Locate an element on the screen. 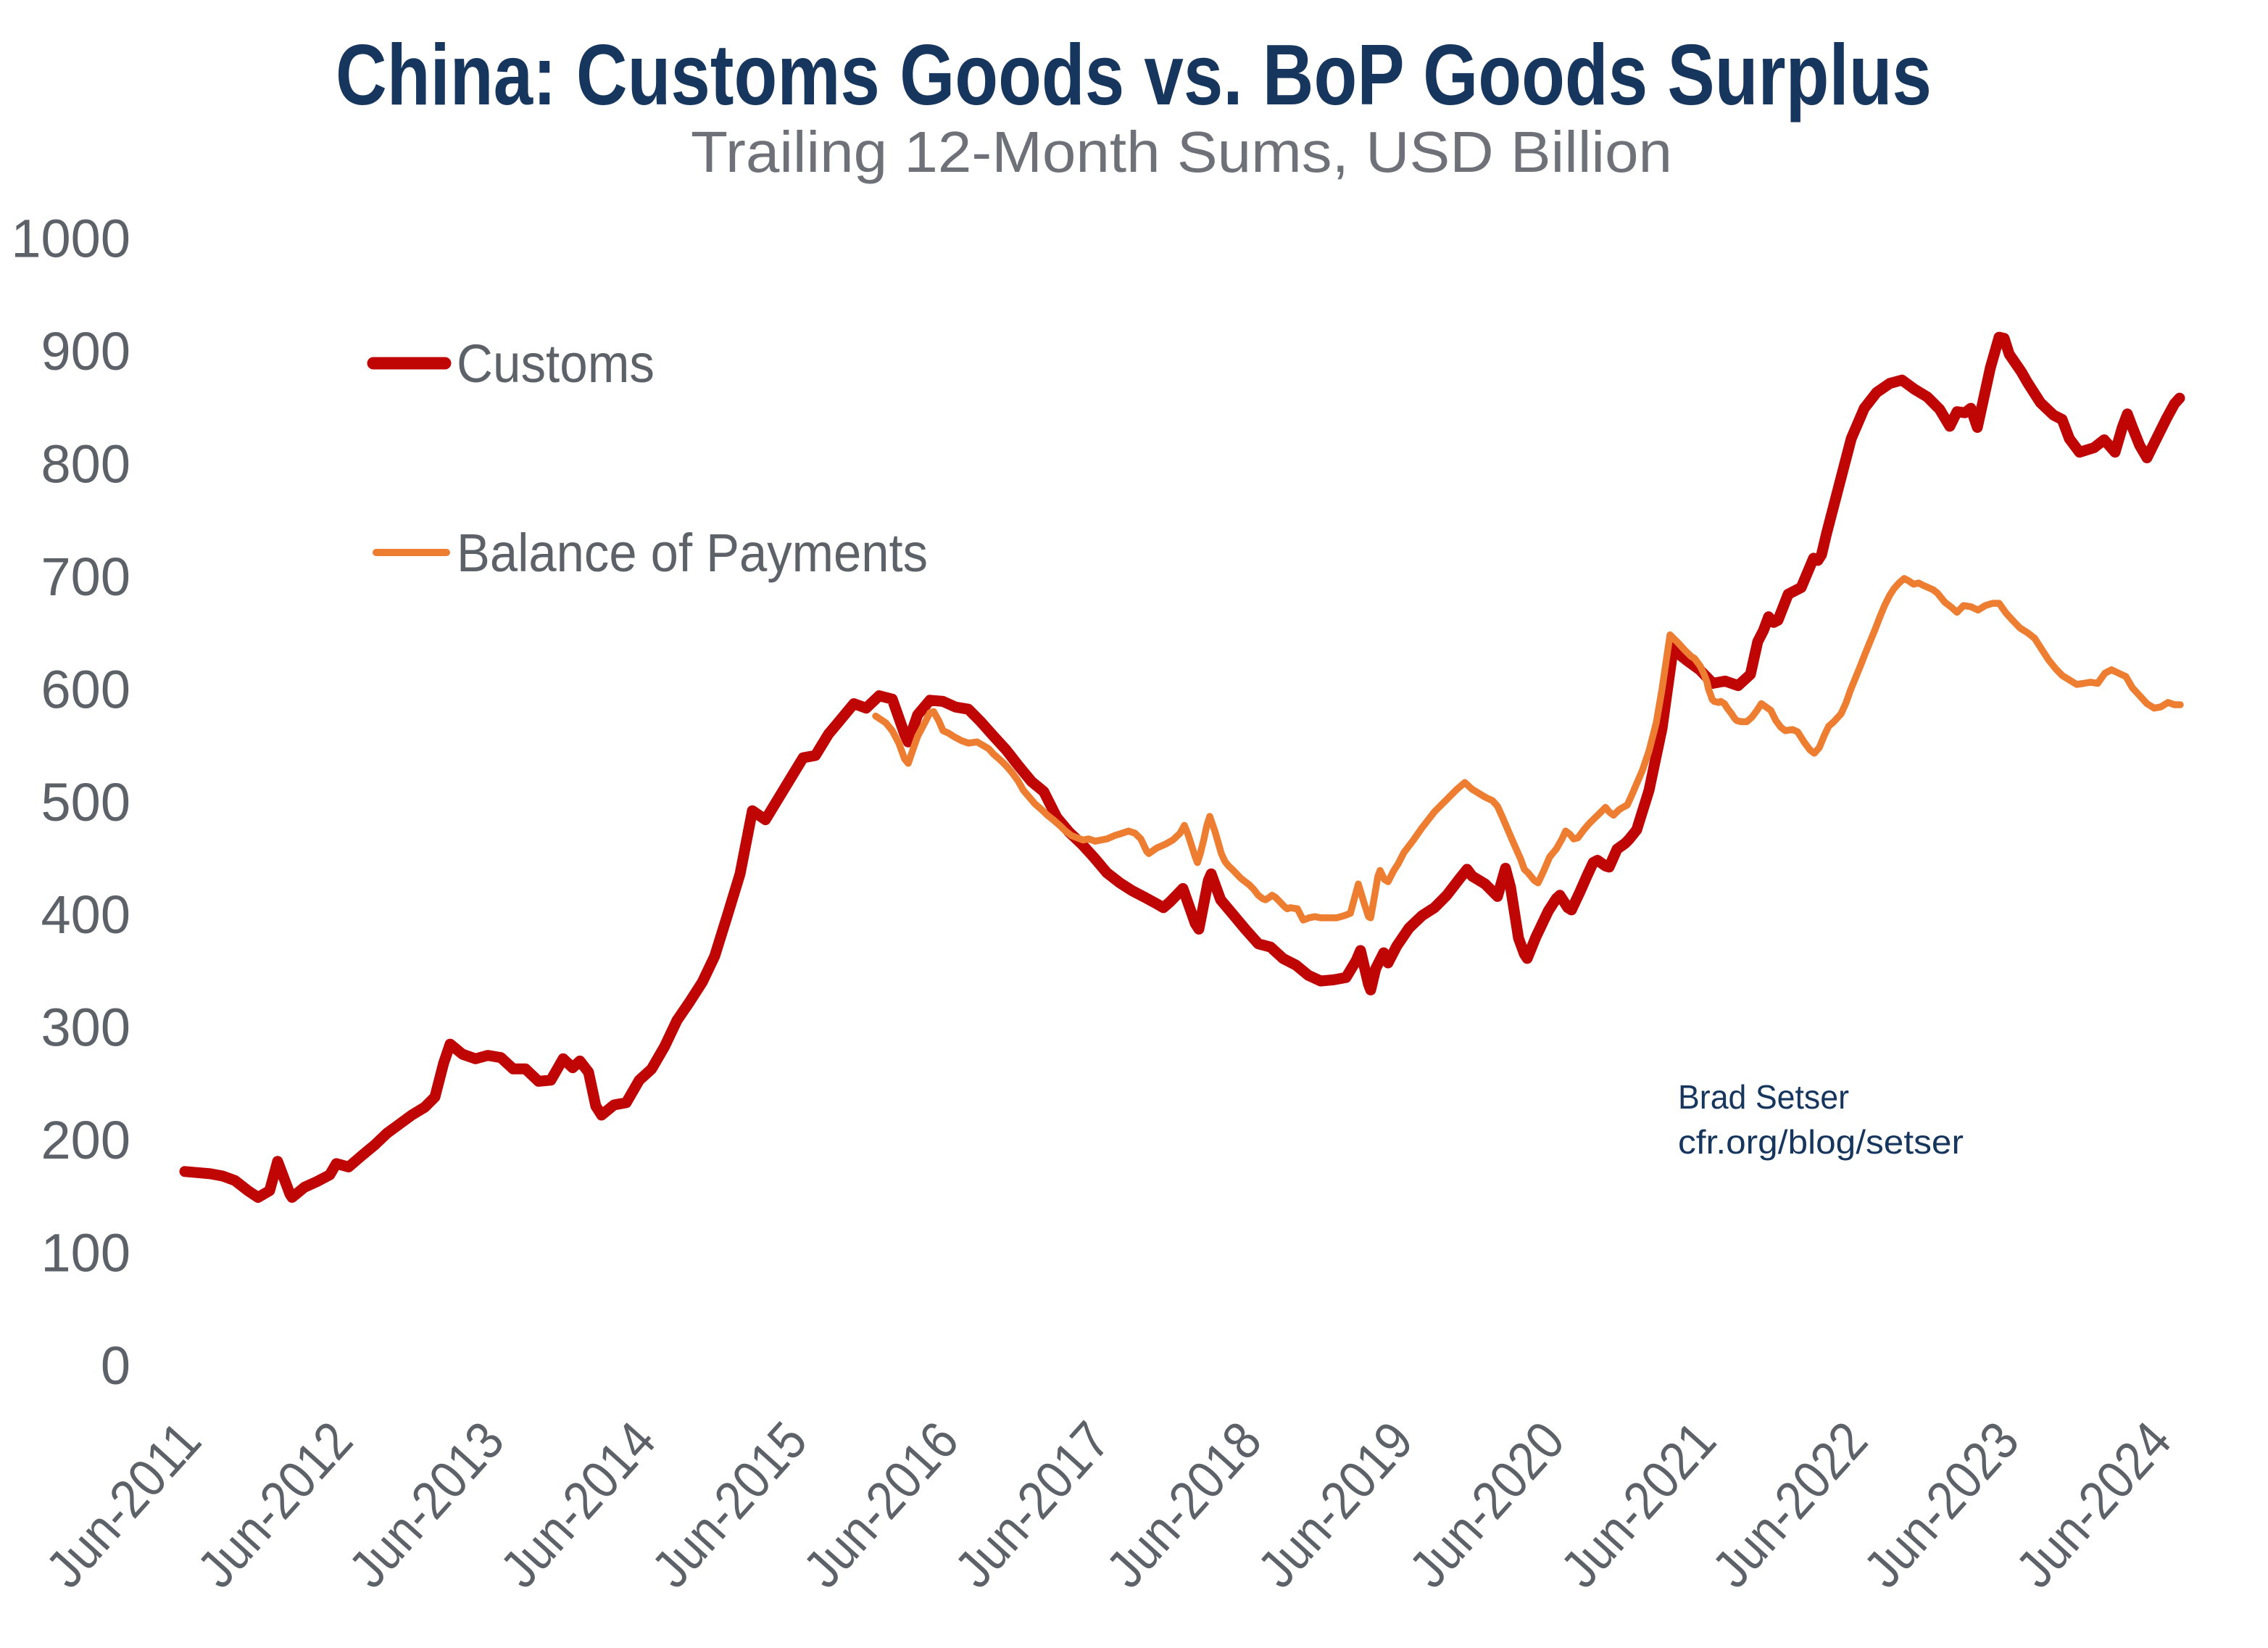 Image resolution: width=2268 pixels, height=1648 pixels. svg-text: 500 is located at coordinates (85, 802).